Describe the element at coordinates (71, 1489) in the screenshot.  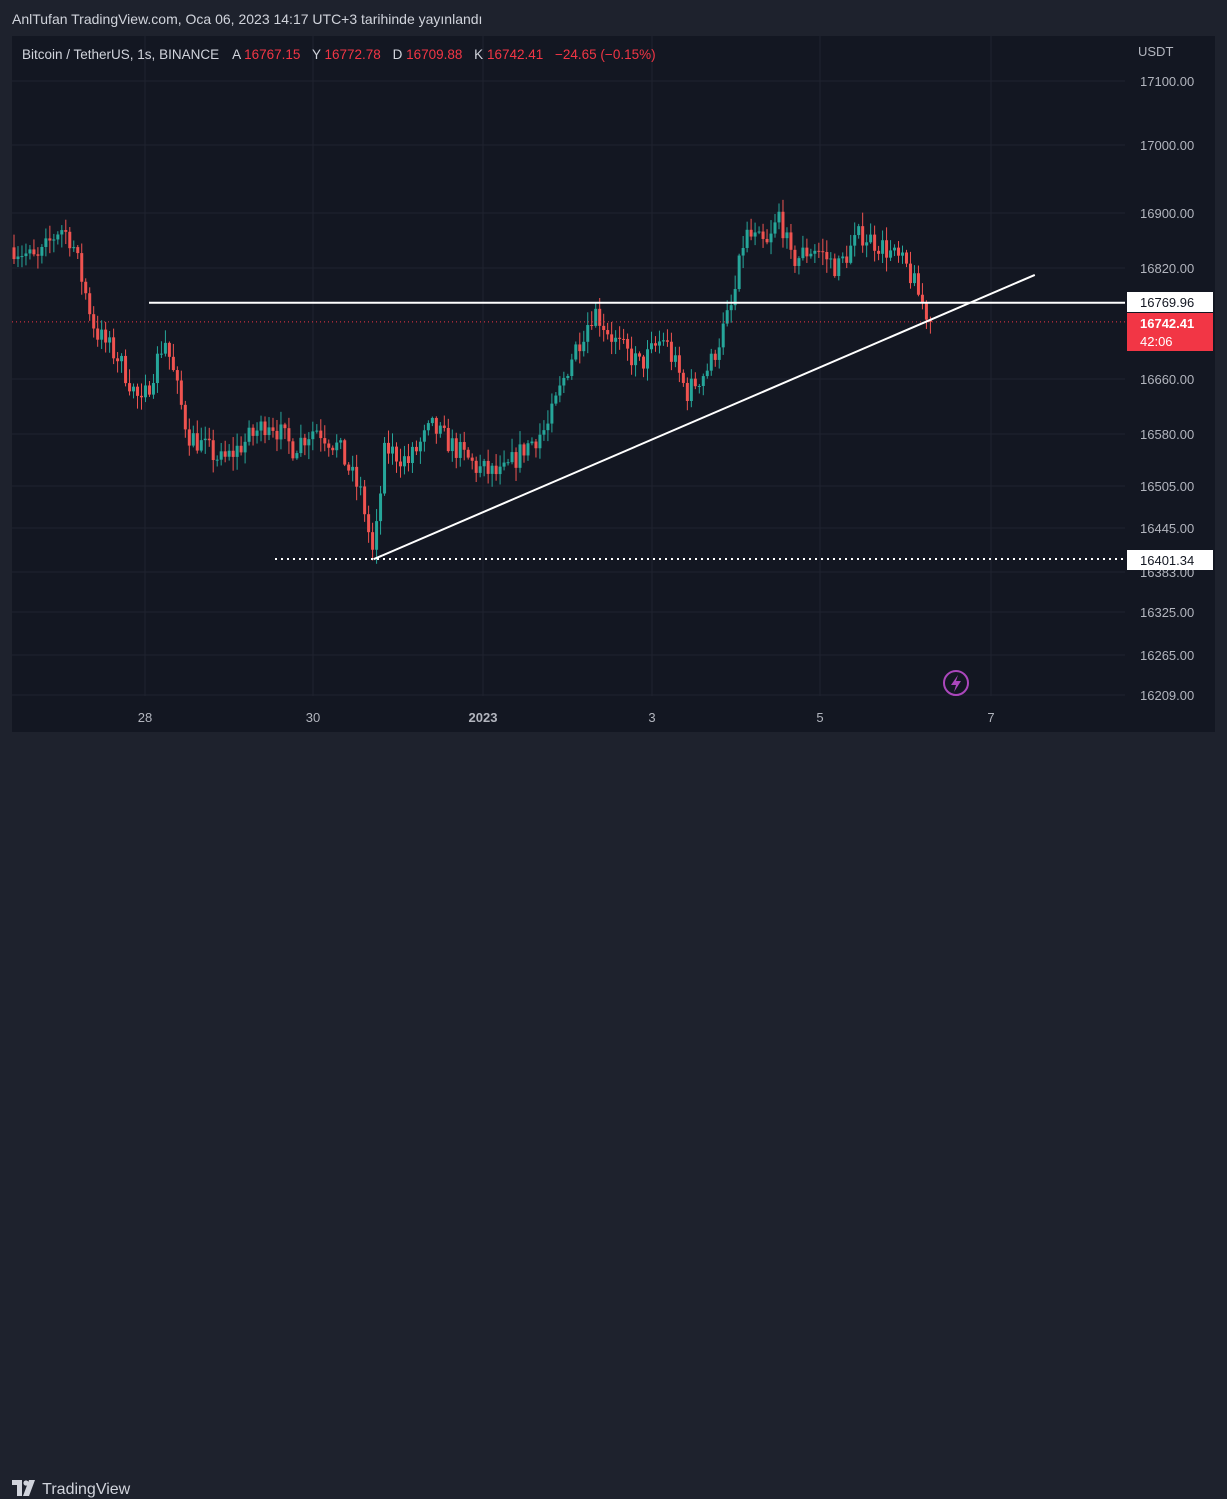
I see `tradingview-logo: TradingView` at that location.